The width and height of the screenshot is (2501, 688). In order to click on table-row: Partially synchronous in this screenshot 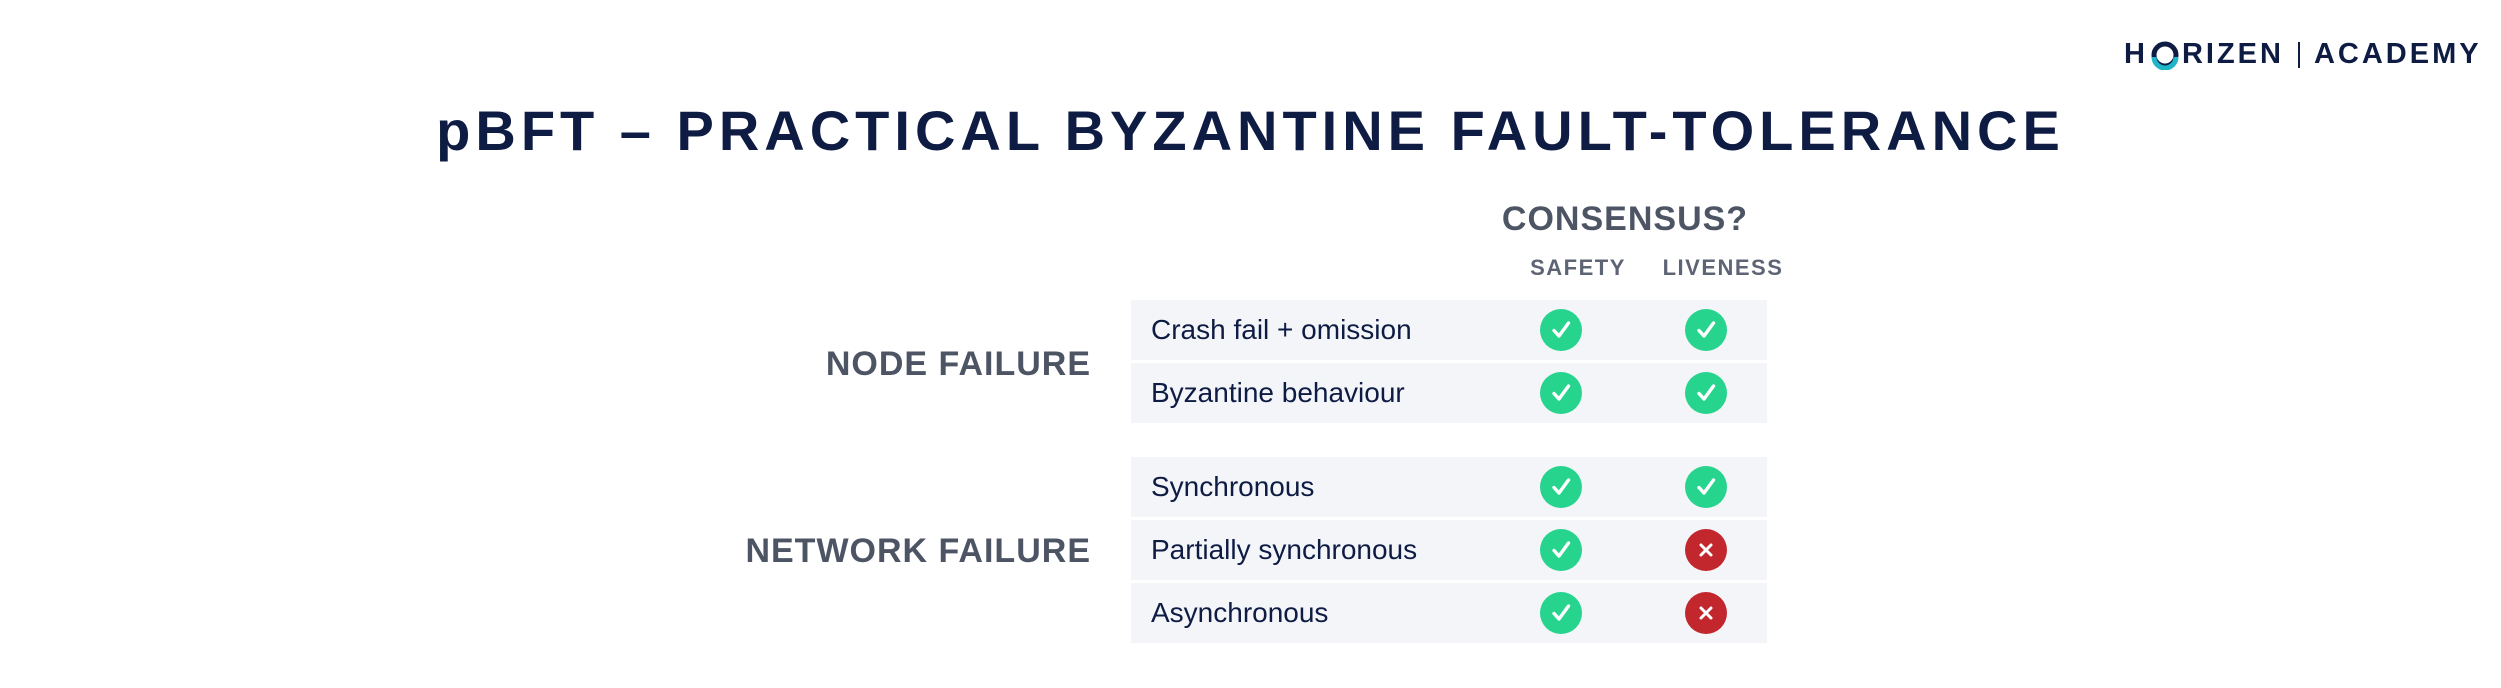, I will do `click(1449, 550)`.